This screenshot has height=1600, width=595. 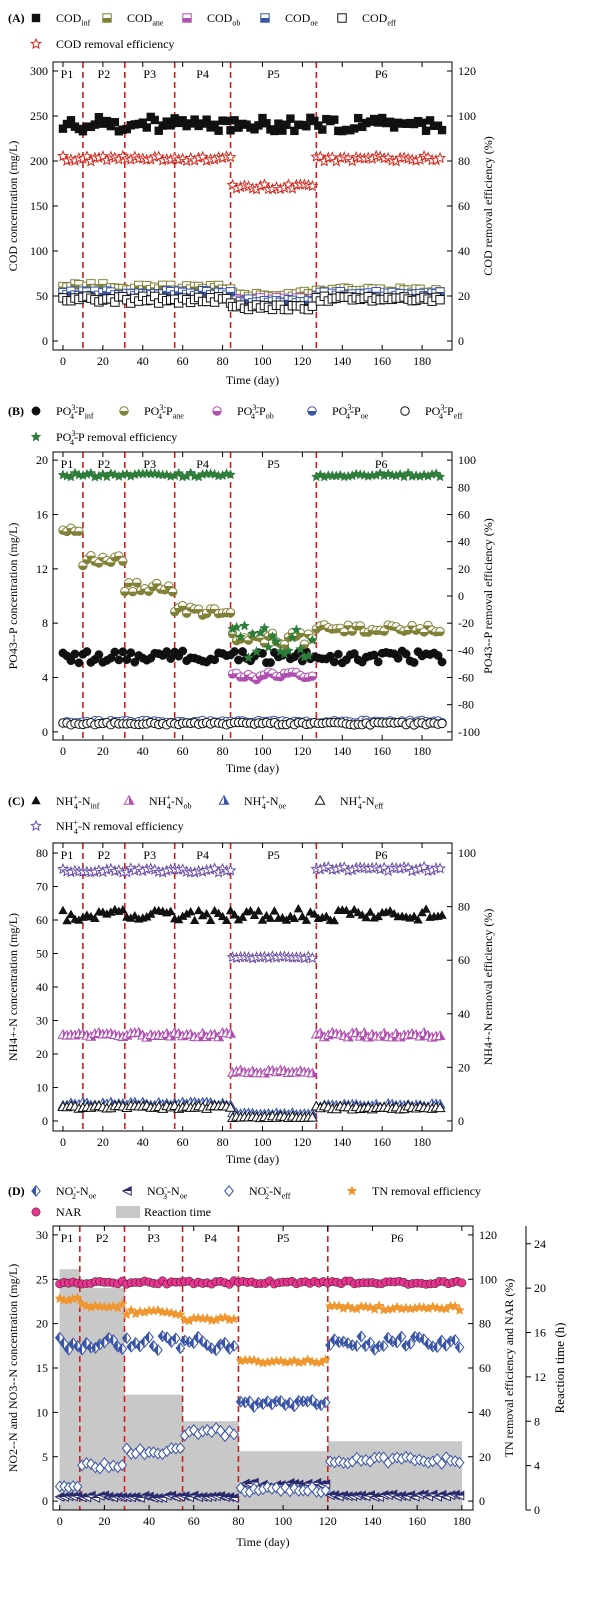 I want to click on x-tick-label: 80, so click(x=223, y=1142).